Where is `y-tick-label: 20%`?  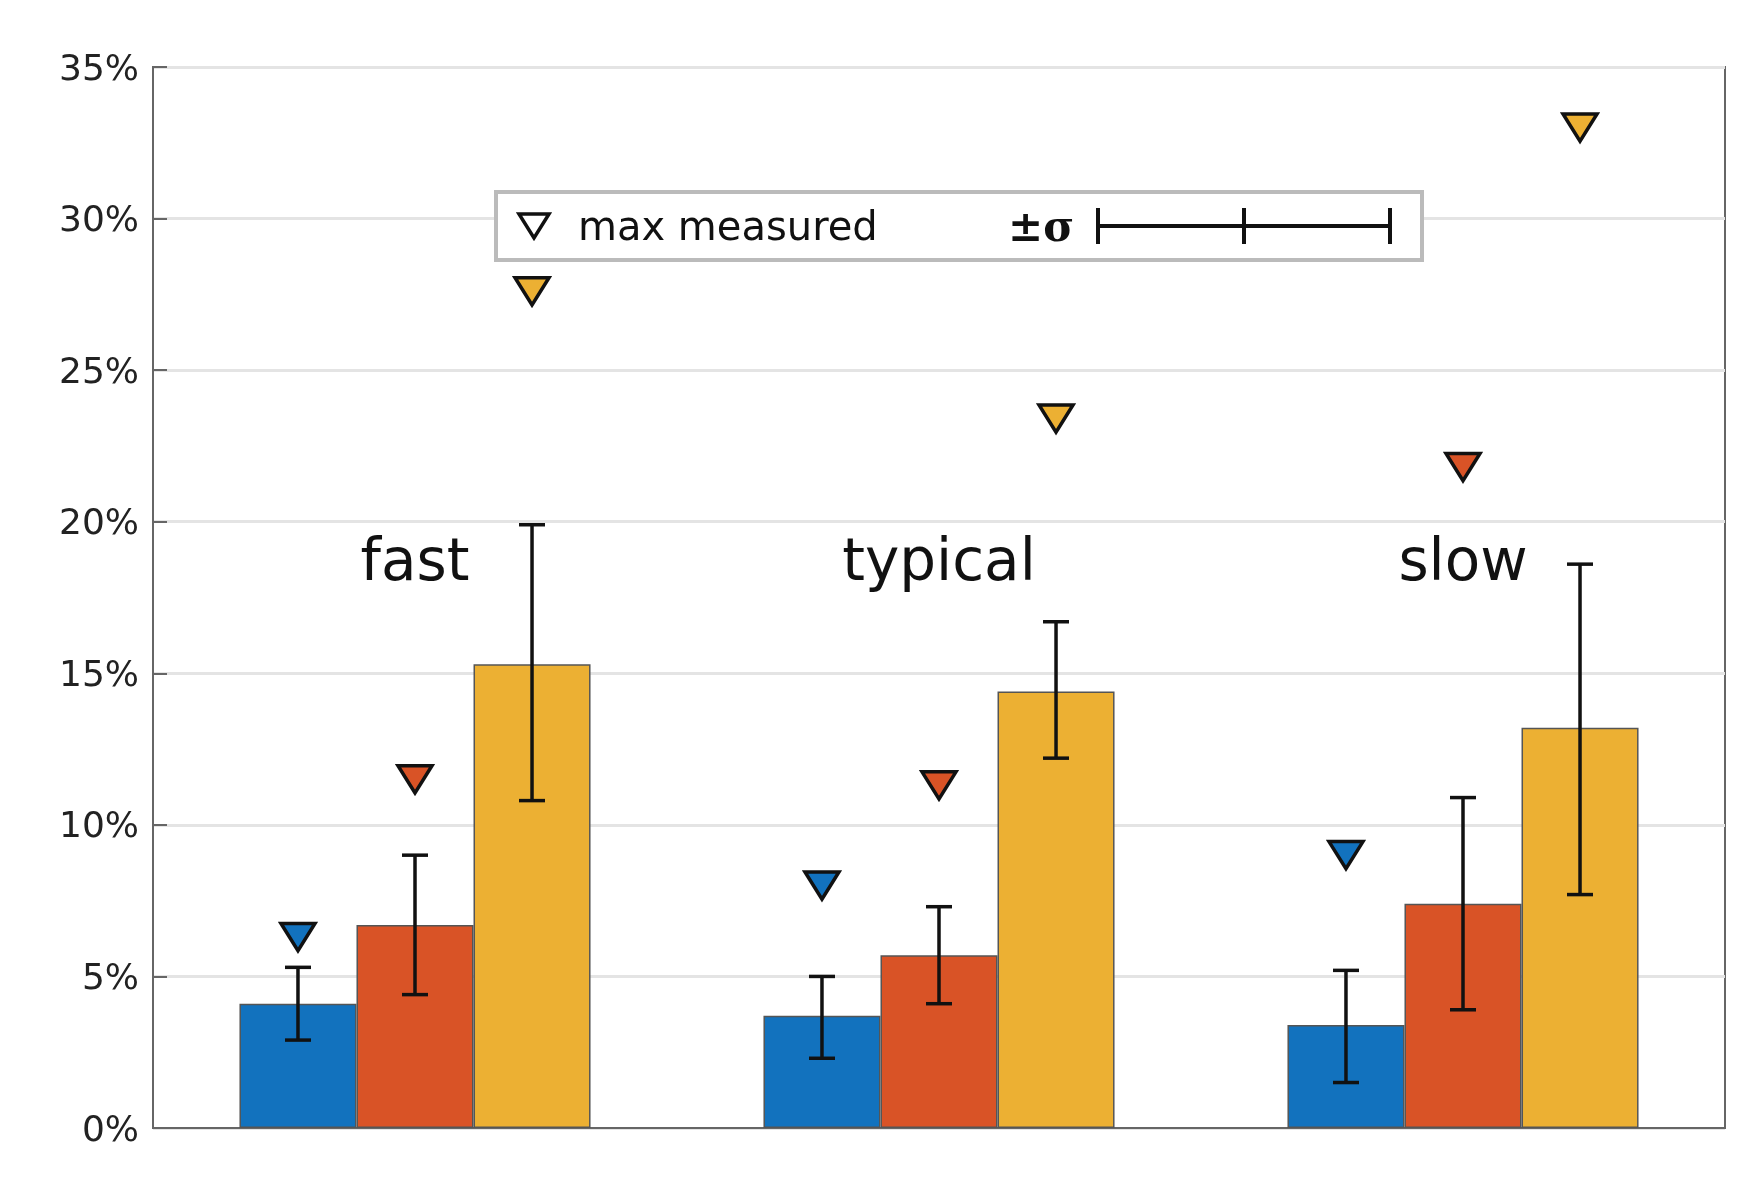
y-tick-label: 20% is located at coordinates (98, 522).